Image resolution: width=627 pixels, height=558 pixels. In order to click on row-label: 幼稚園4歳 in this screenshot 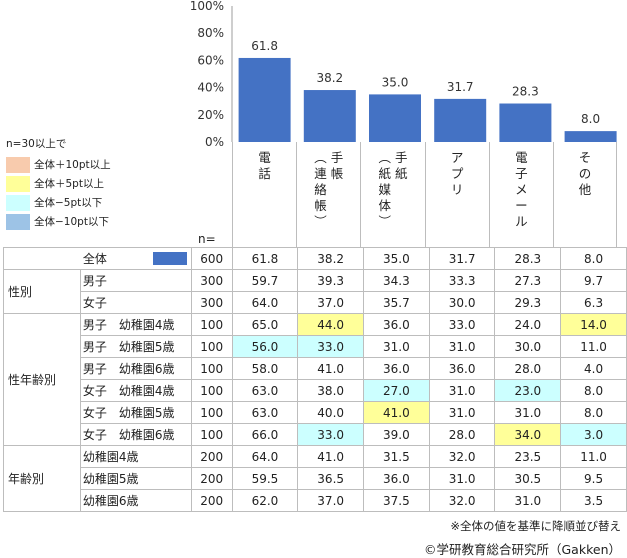, I will do `click(135, 456)`.